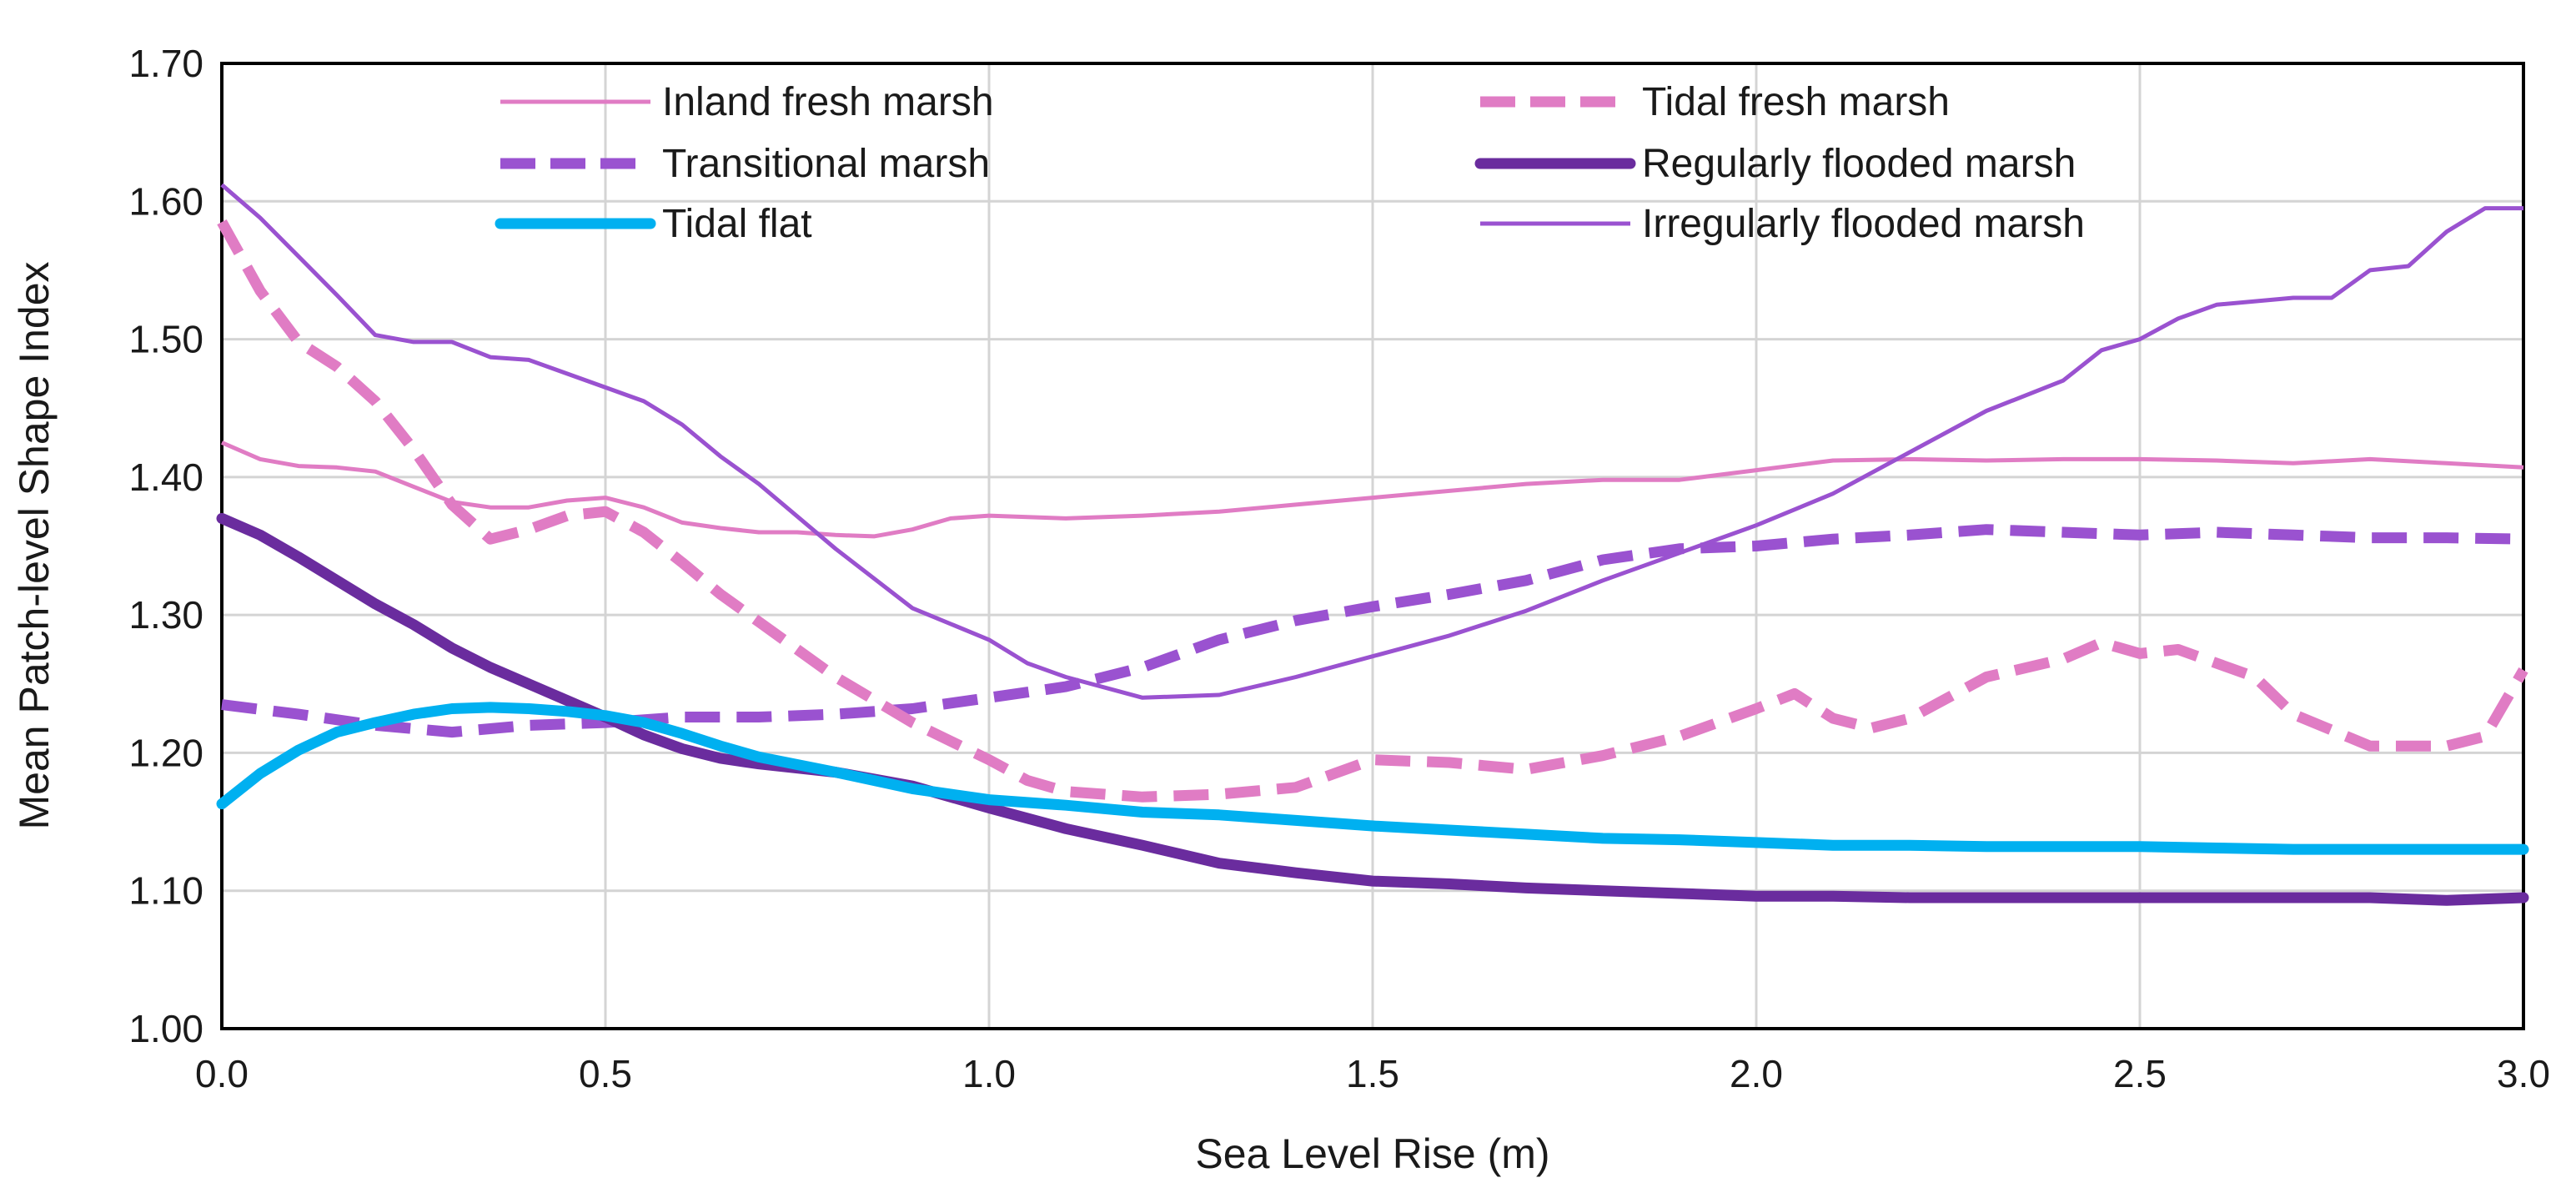 This screenshot has width=2576, height=1203. I want to click on y-tick-label: 1.10, so click(165, 891).